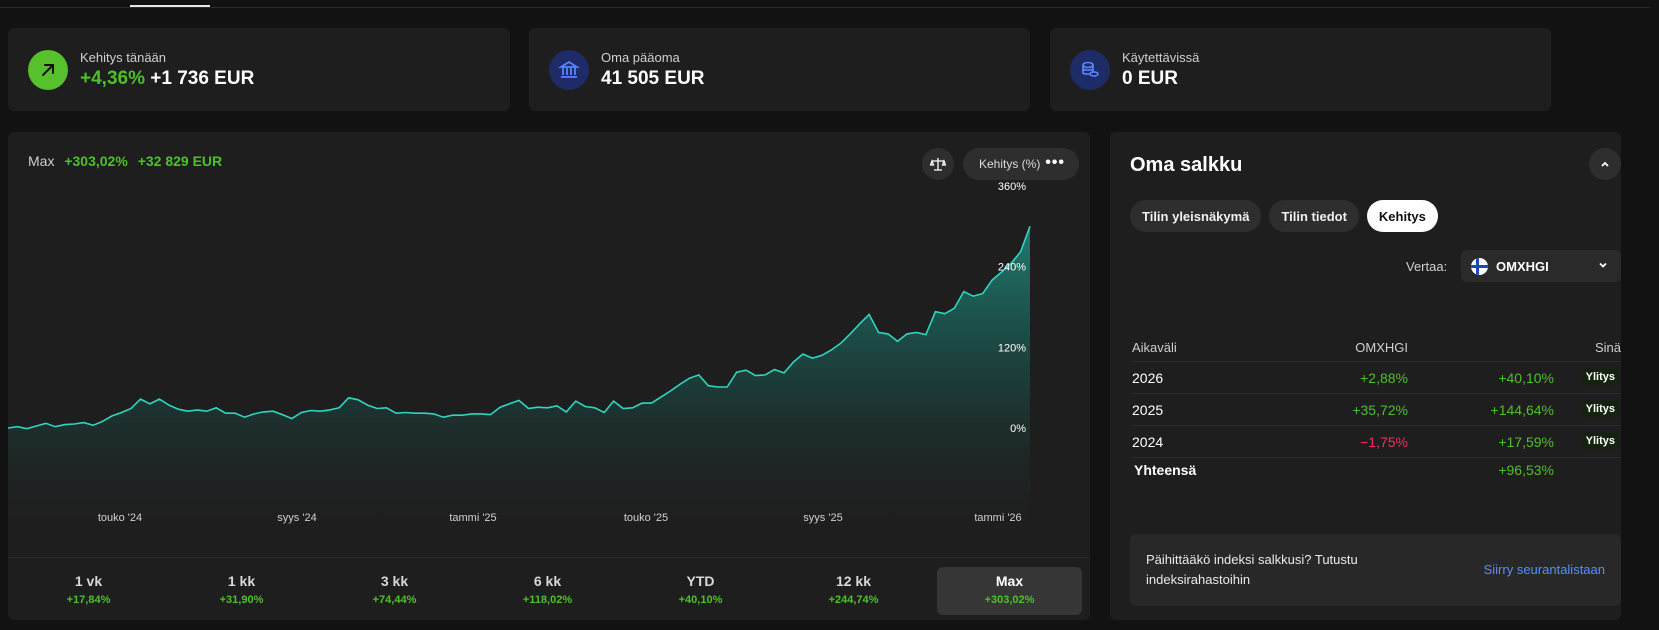 The image size is (1659, 630). I want to click on period-label: YTD, so click(700, 581).